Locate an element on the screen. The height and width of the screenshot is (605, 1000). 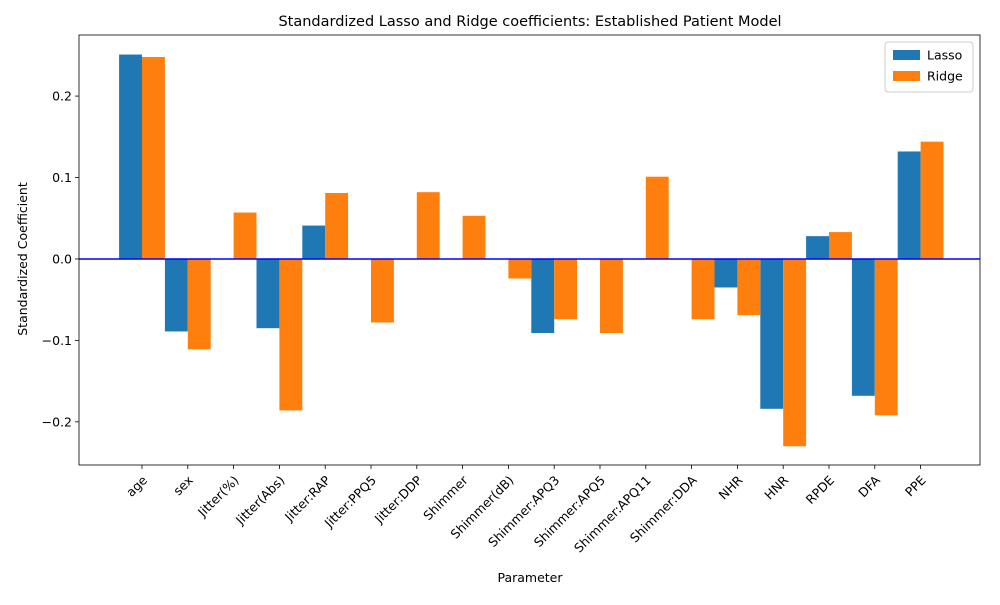
x-tick-label: age is located at coordinates (136, 485).